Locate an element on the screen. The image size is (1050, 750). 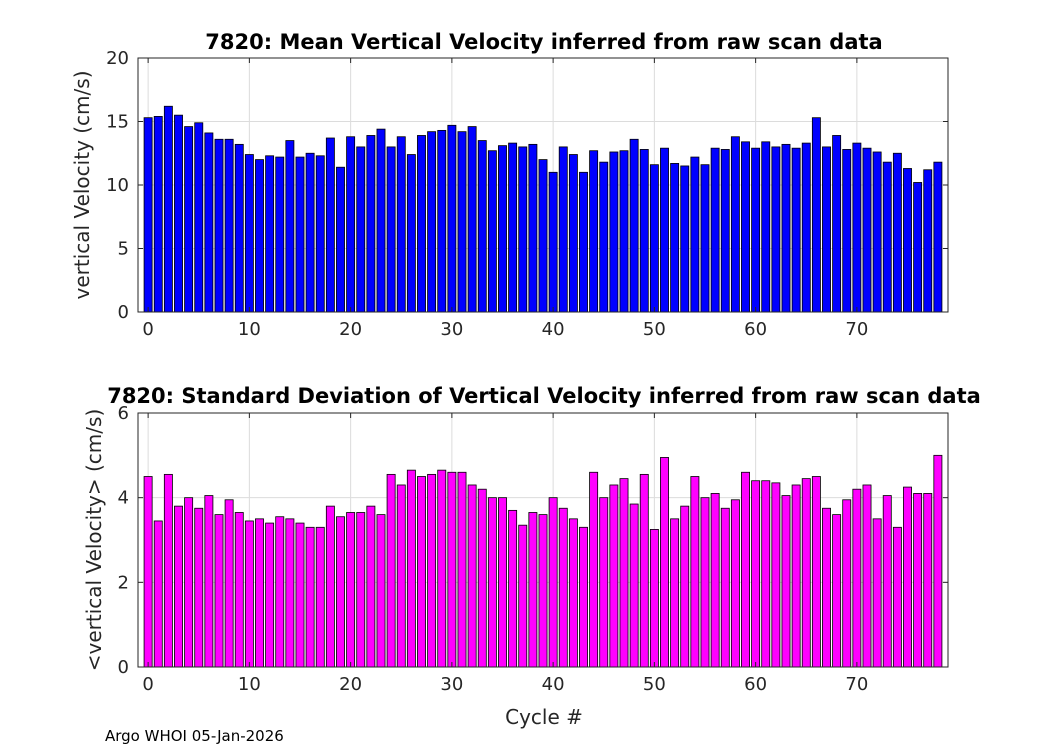
bottom-y-tick-label-6: 6 is located at coordinates (123, 413).